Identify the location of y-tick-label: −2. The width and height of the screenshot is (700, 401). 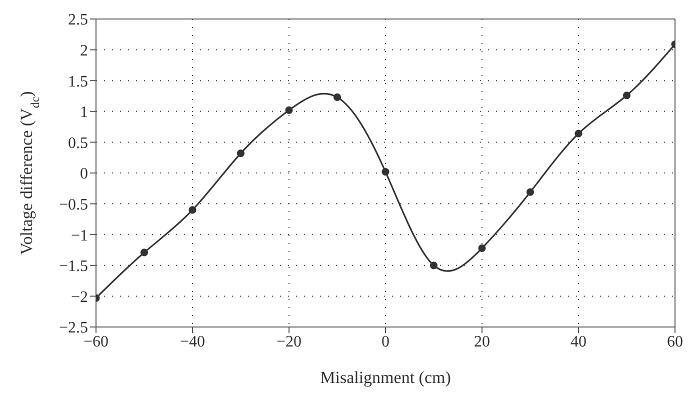
(79, 297).